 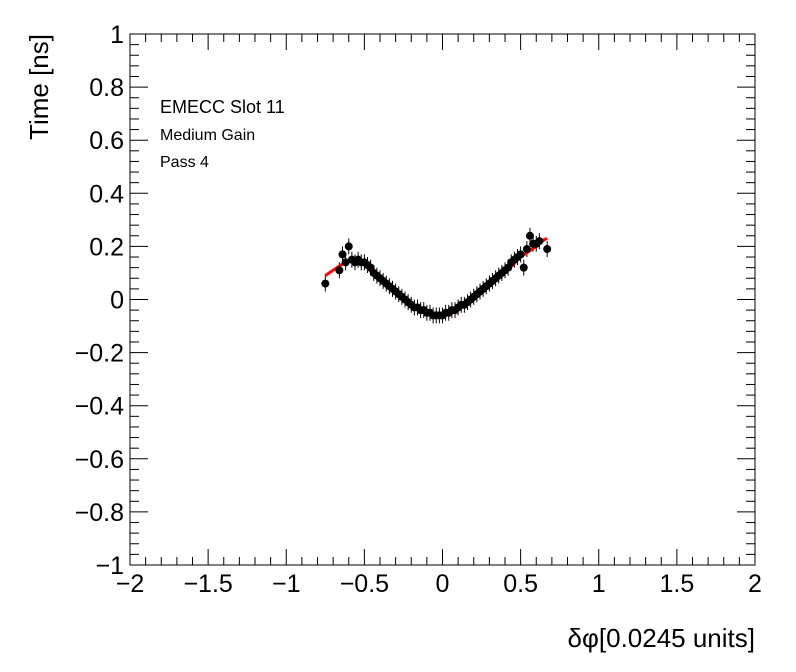 What do you see at coordinates (599, 584) in the screenshot?
I see `x-tick-label: 1` at bounding box center [599, 584].